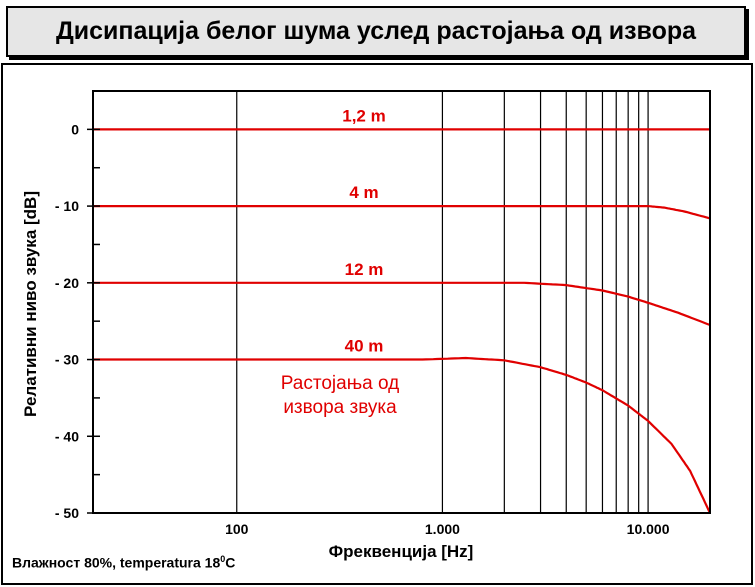 The height and width of the screenshot is (587, 755). What do you see at coordinates (30, 304) in the screenshot?
I see `y-axis-title: Релативни ниво звука [dB]` at bounding box center [30, 304].